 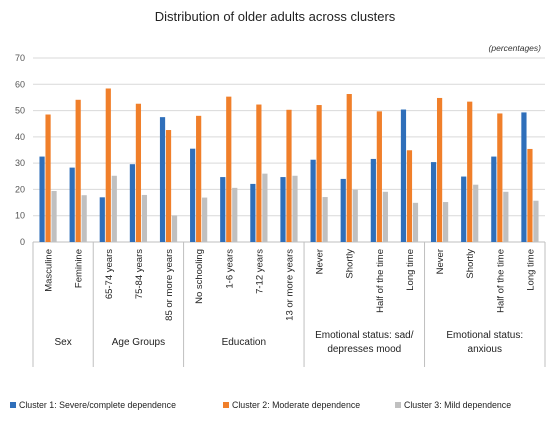 What do you see at coordinates (20, 163) in the screenshot?
I see `y-tick-label: 30` at bounding box center [20, 163].